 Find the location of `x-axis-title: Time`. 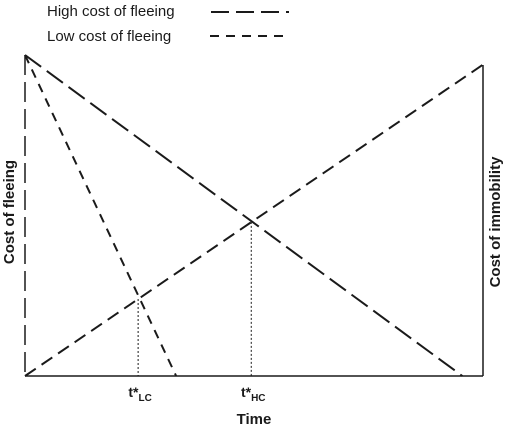

x-axis-title: Time is located at coordinates (254, 419).